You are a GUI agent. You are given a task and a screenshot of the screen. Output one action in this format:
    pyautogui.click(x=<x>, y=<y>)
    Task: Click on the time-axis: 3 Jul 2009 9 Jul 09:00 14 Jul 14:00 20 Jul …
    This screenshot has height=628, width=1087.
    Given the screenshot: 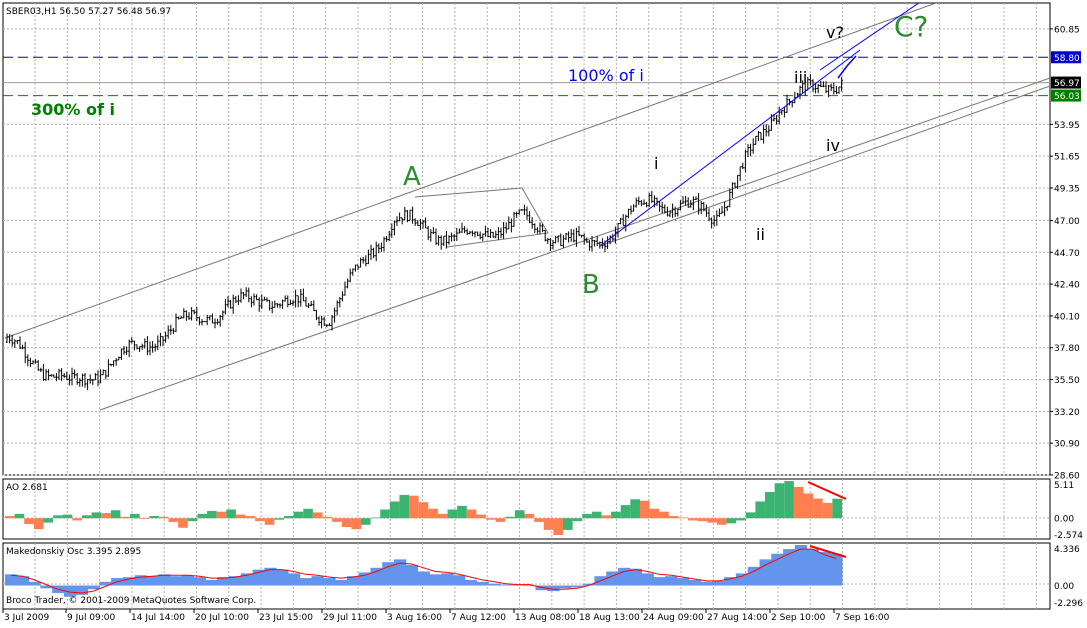 What is the action you would take?
    pyautogui.click(x=446, y=616)
    